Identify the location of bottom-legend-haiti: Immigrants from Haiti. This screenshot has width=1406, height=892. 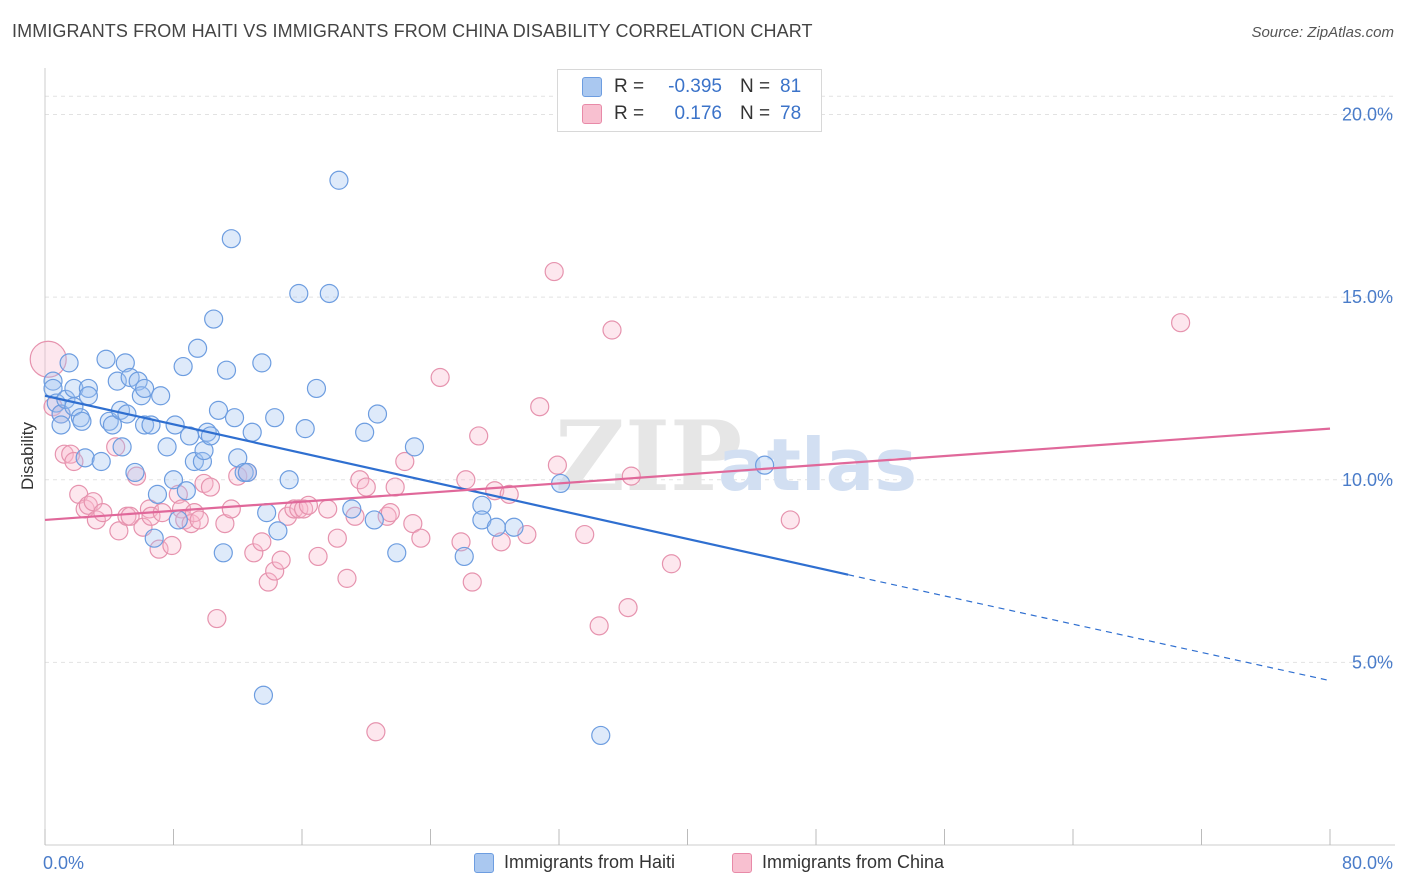
(574, 862).